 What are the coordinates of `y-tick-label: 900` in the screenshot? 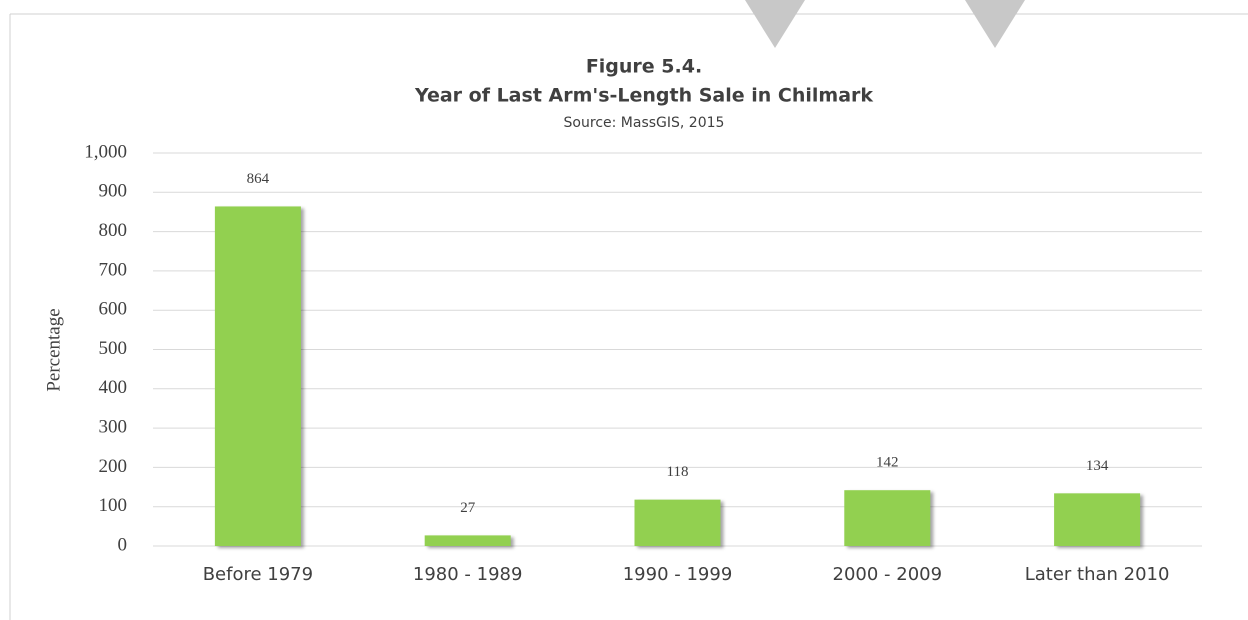 It's located at (113, 191).